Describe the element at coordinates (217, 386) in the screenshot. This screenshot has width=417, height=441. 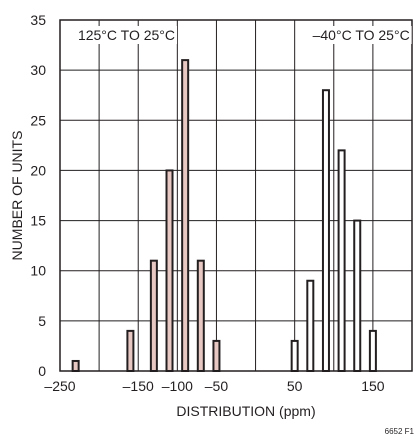
I see `x-tick-label: –50` at that location.